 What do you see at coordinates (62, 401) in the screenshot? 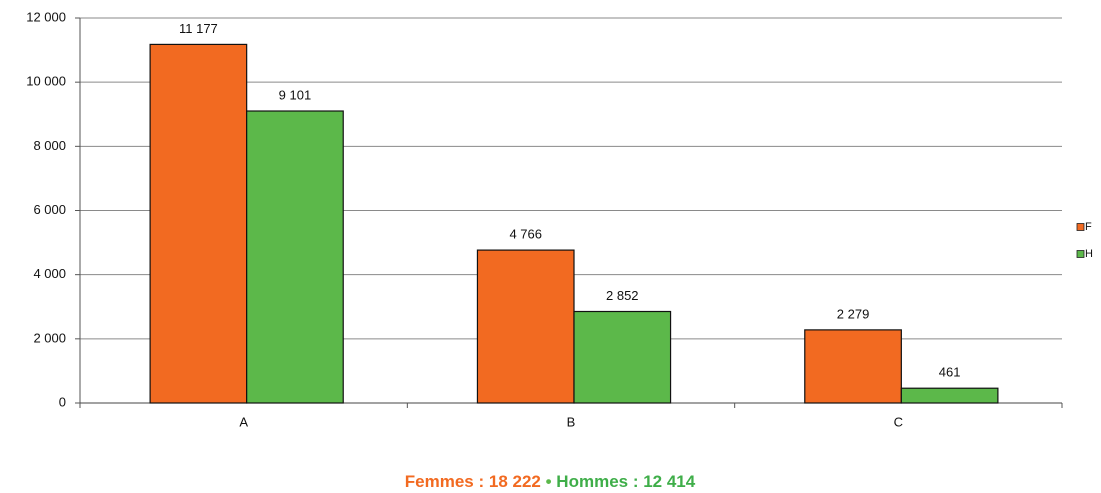
I see `y-tick-label: 0` at bounding box center [62, 401].